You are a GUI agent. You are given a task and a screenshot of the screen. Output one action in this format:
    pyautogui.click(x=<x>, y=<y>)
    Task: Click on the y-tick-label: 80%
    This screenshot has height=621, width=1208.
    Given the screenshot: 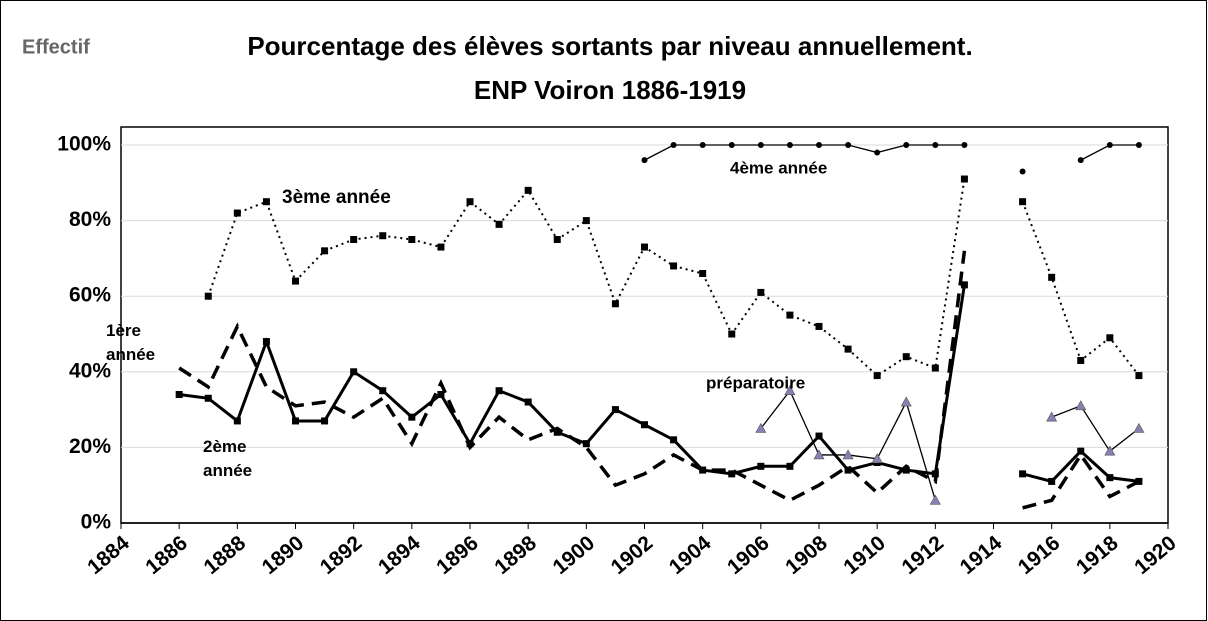 What is the action you would take?
    pyautogui.click(x=90, y=219)
    